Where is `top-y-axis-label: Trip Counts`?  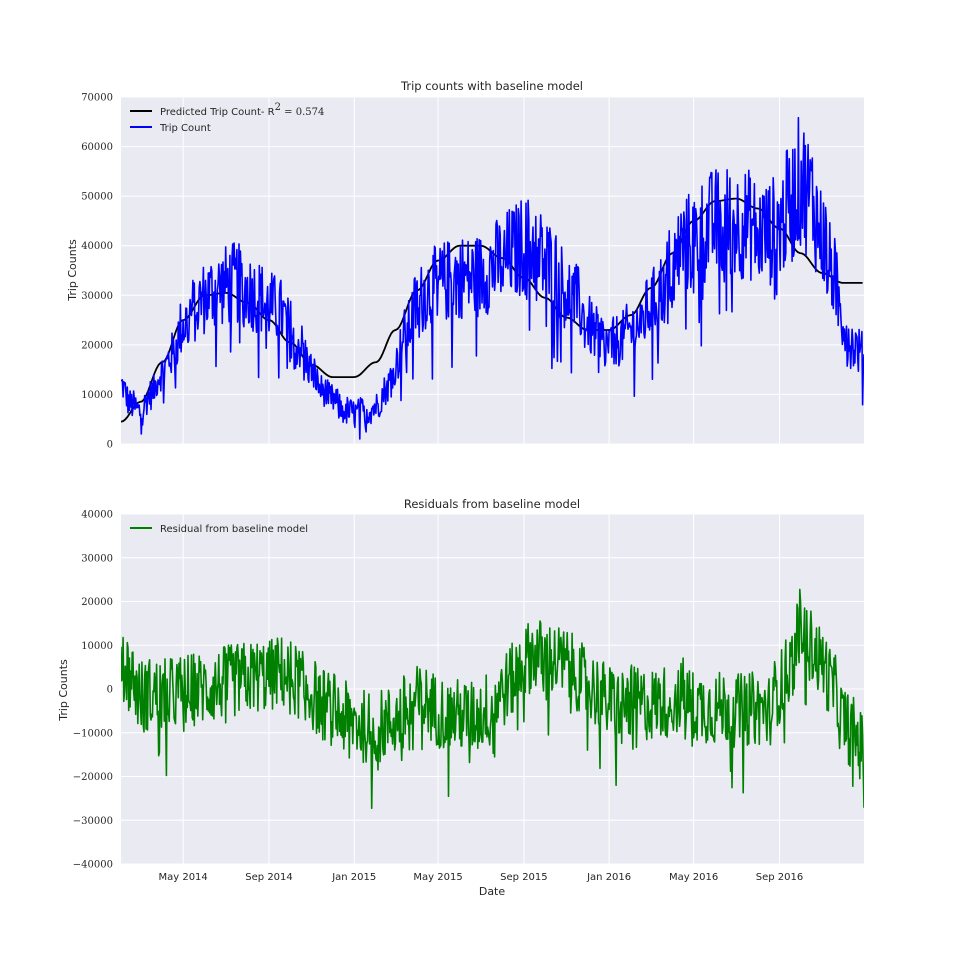
top-y-axis-label: Trip Counts is located at coordinates (72, 270).